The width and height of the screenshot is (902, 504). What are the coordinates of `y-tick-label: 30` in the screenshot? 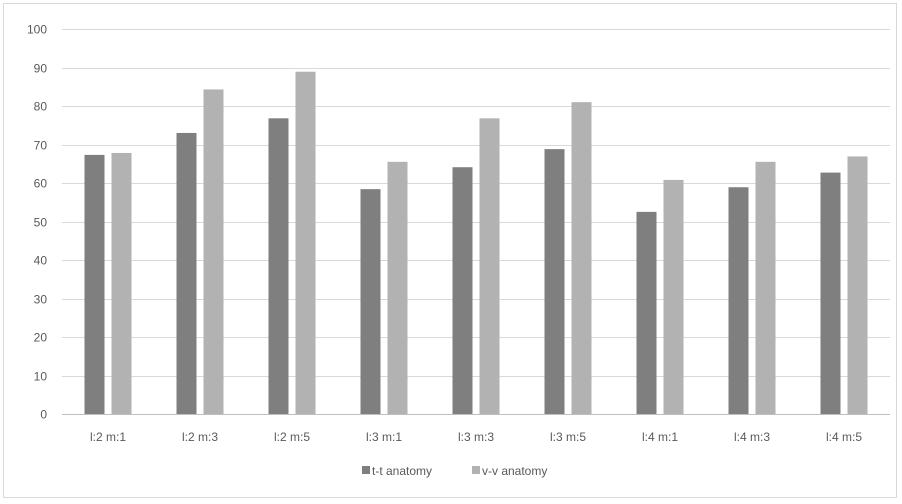 It's located at (41, 300).